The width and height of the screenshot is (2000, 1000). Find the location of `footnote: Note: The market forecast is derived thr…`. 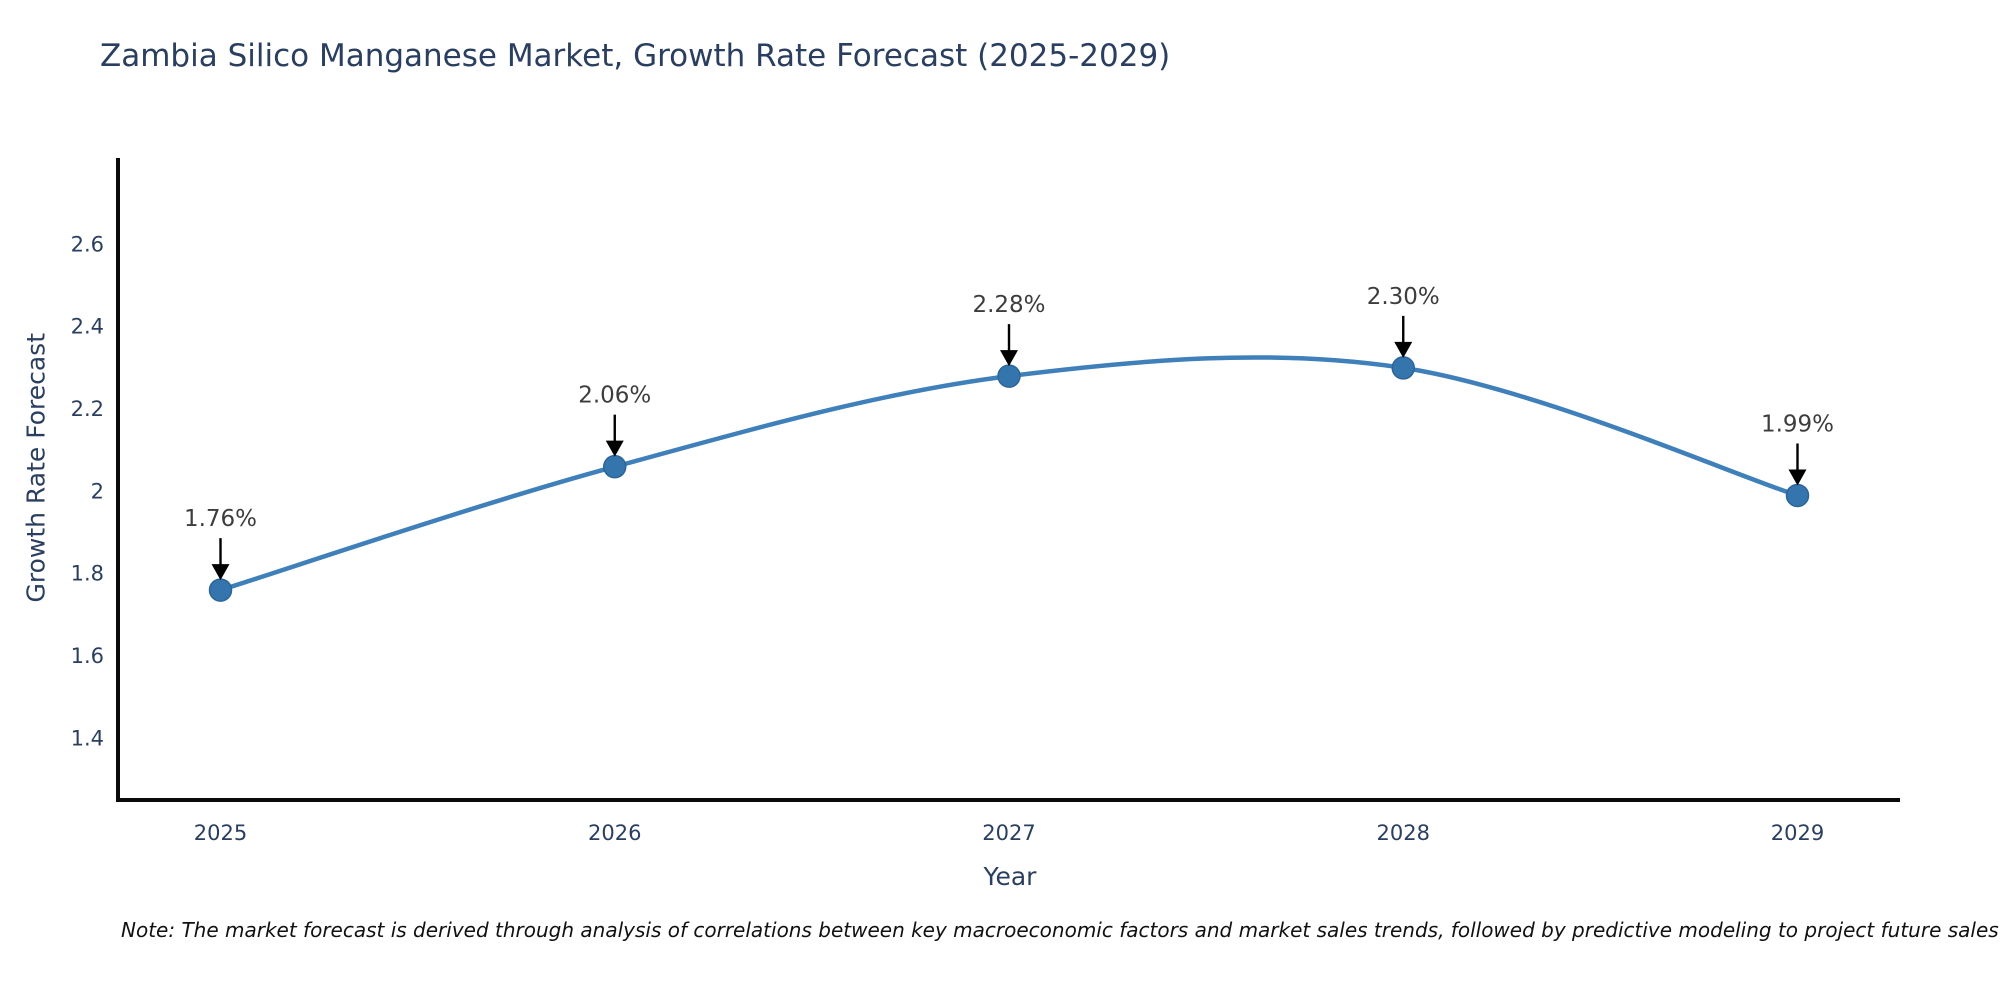

footnote: Note: The market forecast is derived thr… is located at coordinates (1060, 930).